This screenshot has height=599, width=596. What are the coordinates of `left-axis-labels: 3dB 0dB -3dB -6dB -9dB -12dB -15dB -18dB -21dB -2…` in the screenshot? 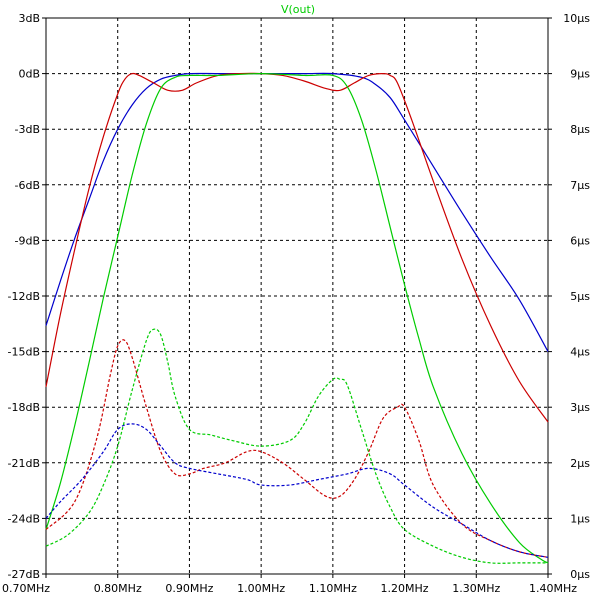 It's located at (27, 296).